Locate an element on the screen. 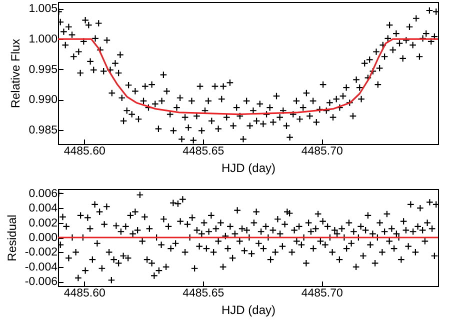 Image resolution: width=467 pixels, height=335 pixels. y-tick-label: 0.000 is located at coordinates (43, 238).